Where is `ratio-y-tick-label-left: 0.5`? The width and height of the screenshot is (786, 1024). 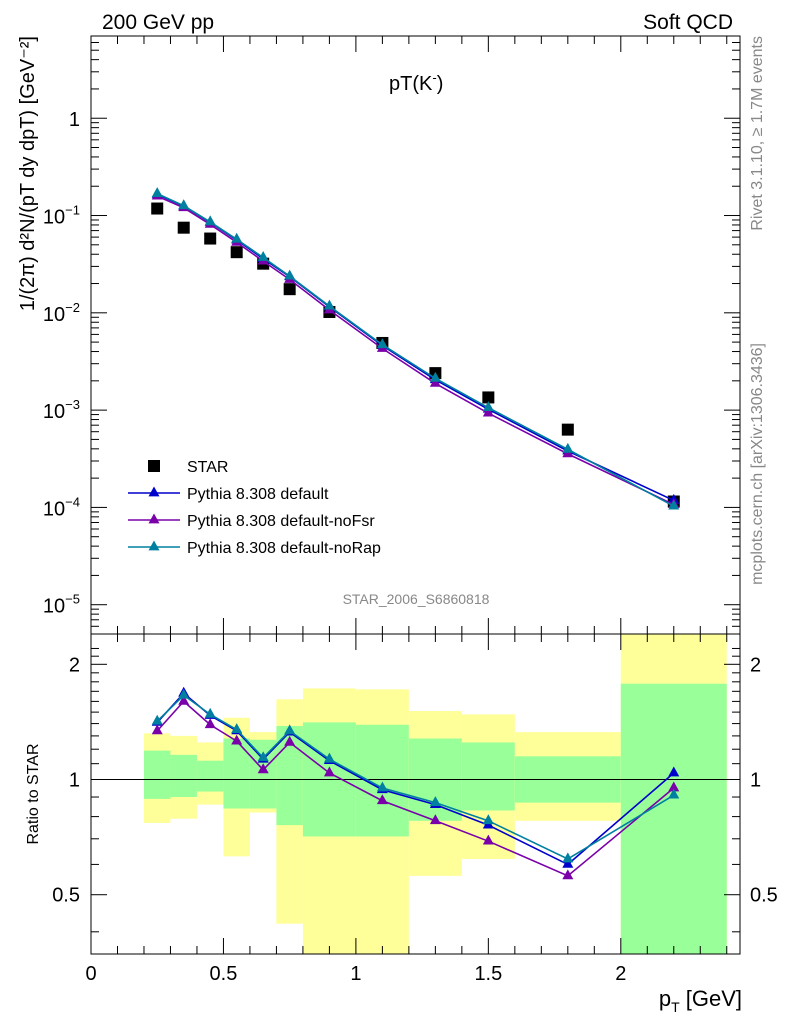
ratio-y-tick-label-left: 0.5 is located at coordinates (66, 896).